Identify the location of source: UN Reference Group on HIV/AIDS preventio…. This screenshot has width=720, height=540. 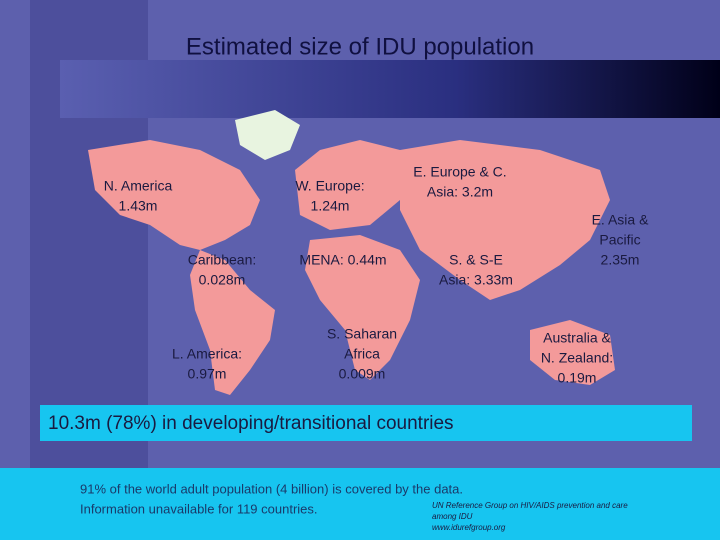
(530, 505).